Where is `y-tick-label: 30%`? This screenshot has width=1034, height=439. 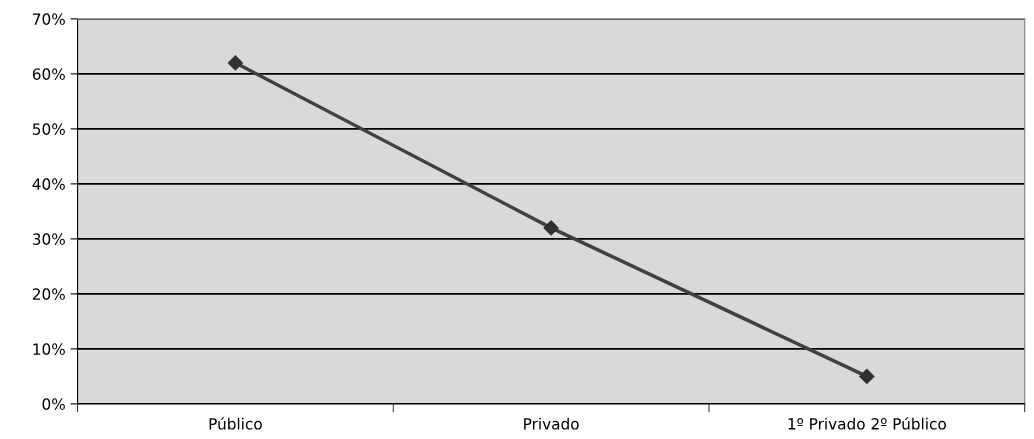
y-tick-label: 30% is located at coordinates (48, 239).